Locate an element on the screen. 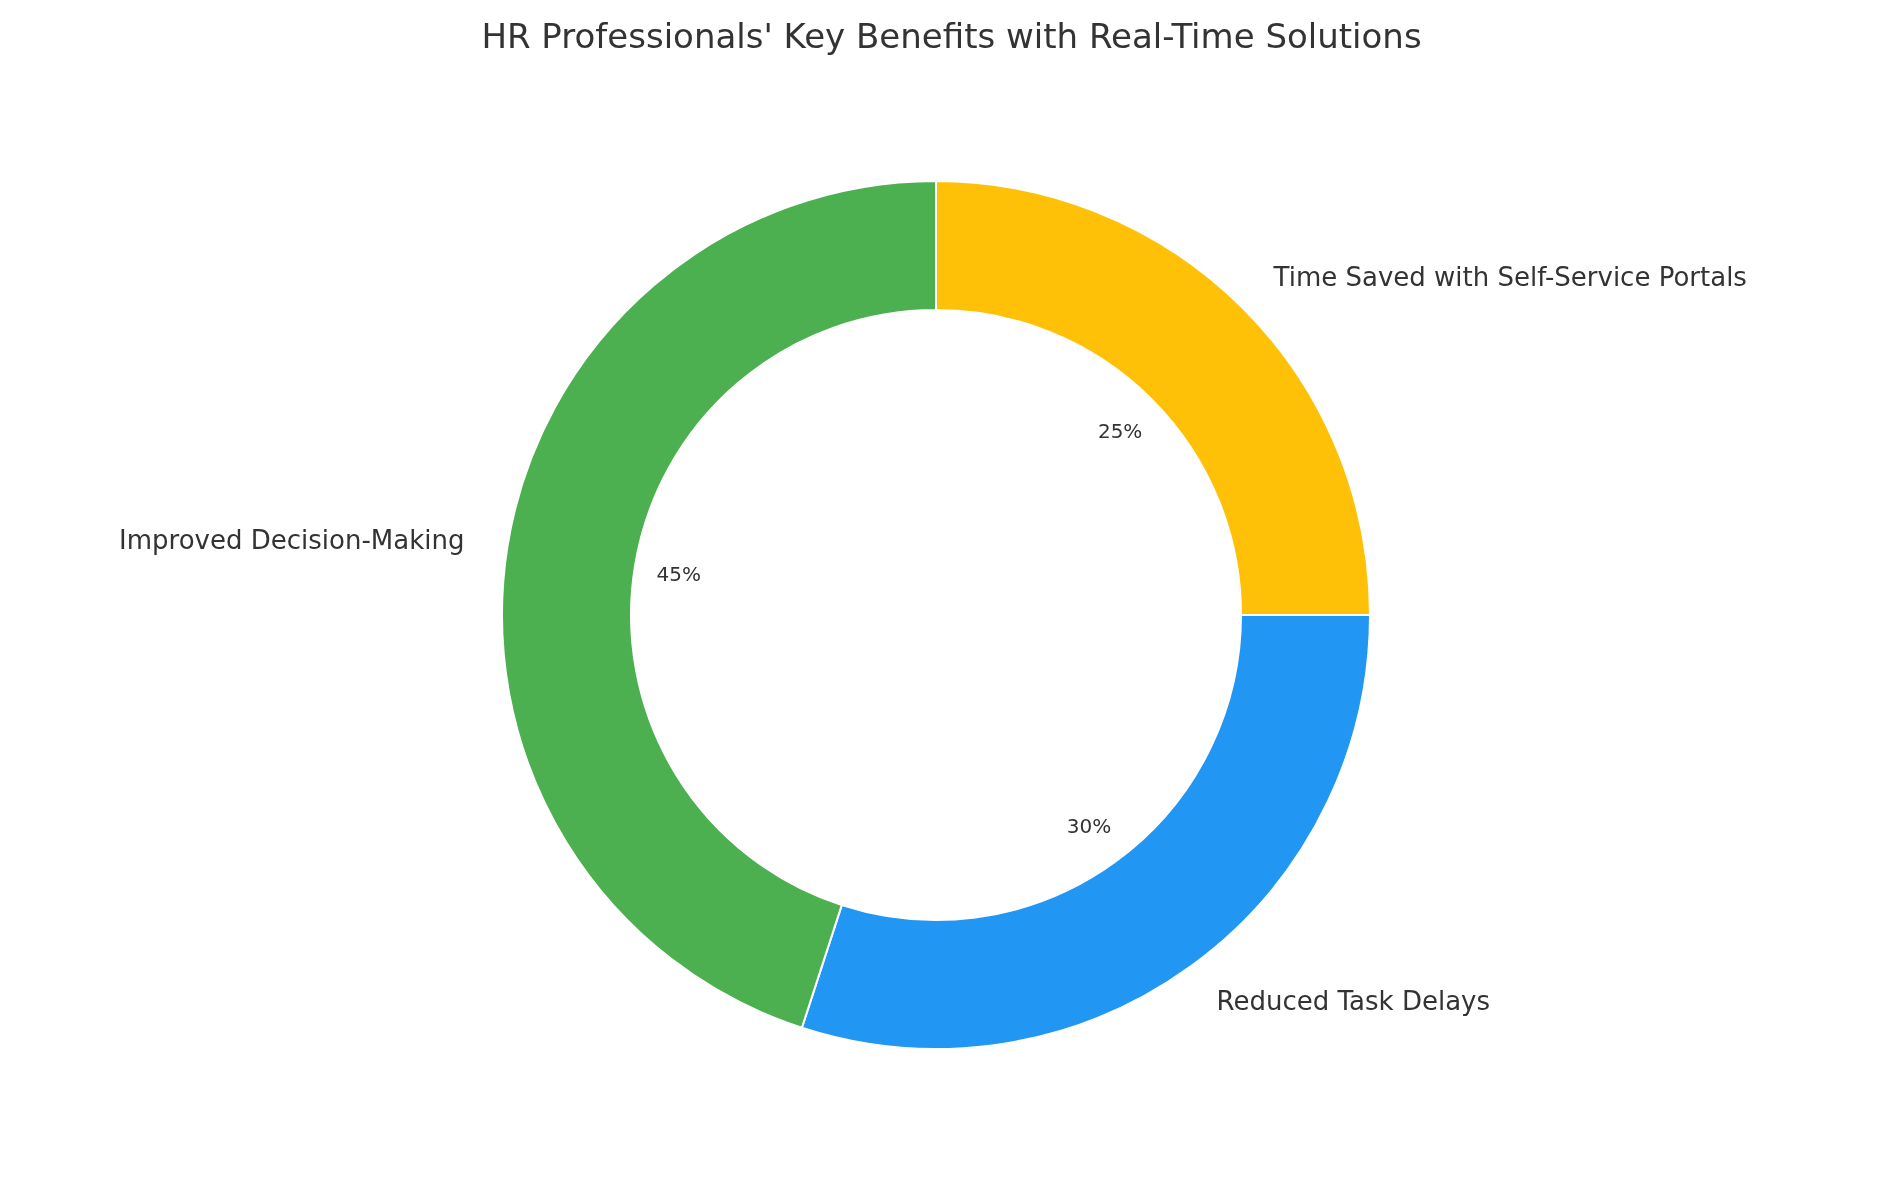  chart-title: HR Professionals' Key Benefits with Real-Time Solutions is located at coordinates (951, 36).